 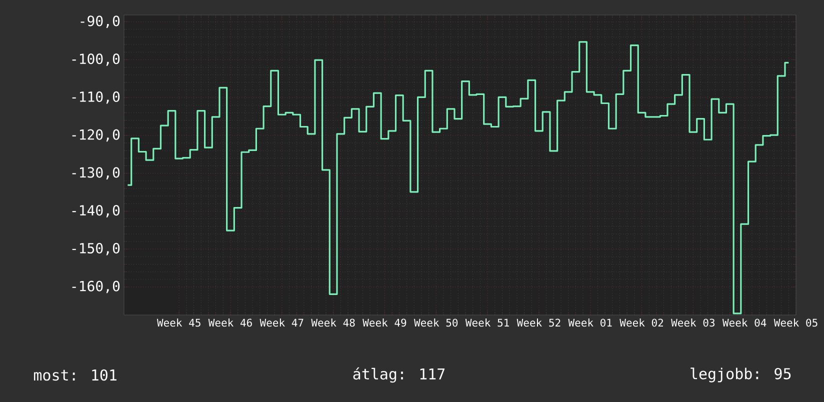 What do you see at coordinates (96, 60) in the screenshot?
I see `y-tick-label: -100,0` at bounding box center [96, 60].